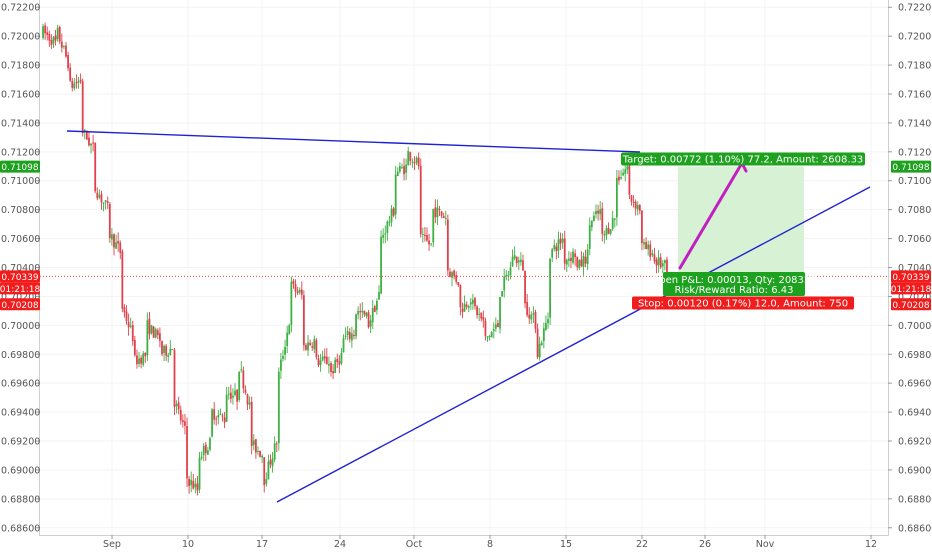  I want to click on open-pl-label-box, so click(734, 284).